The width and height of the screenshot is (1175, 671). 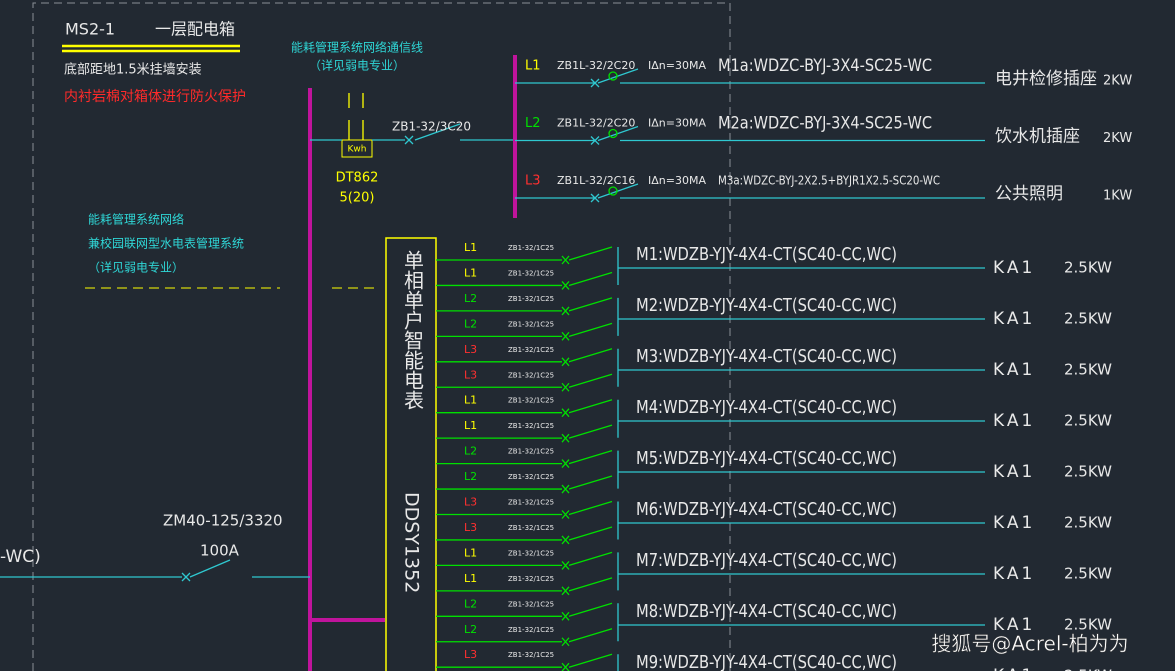 I want to click on watermark: 搜狐号@Acrel-柏为为, so click(x=1029, y=644).